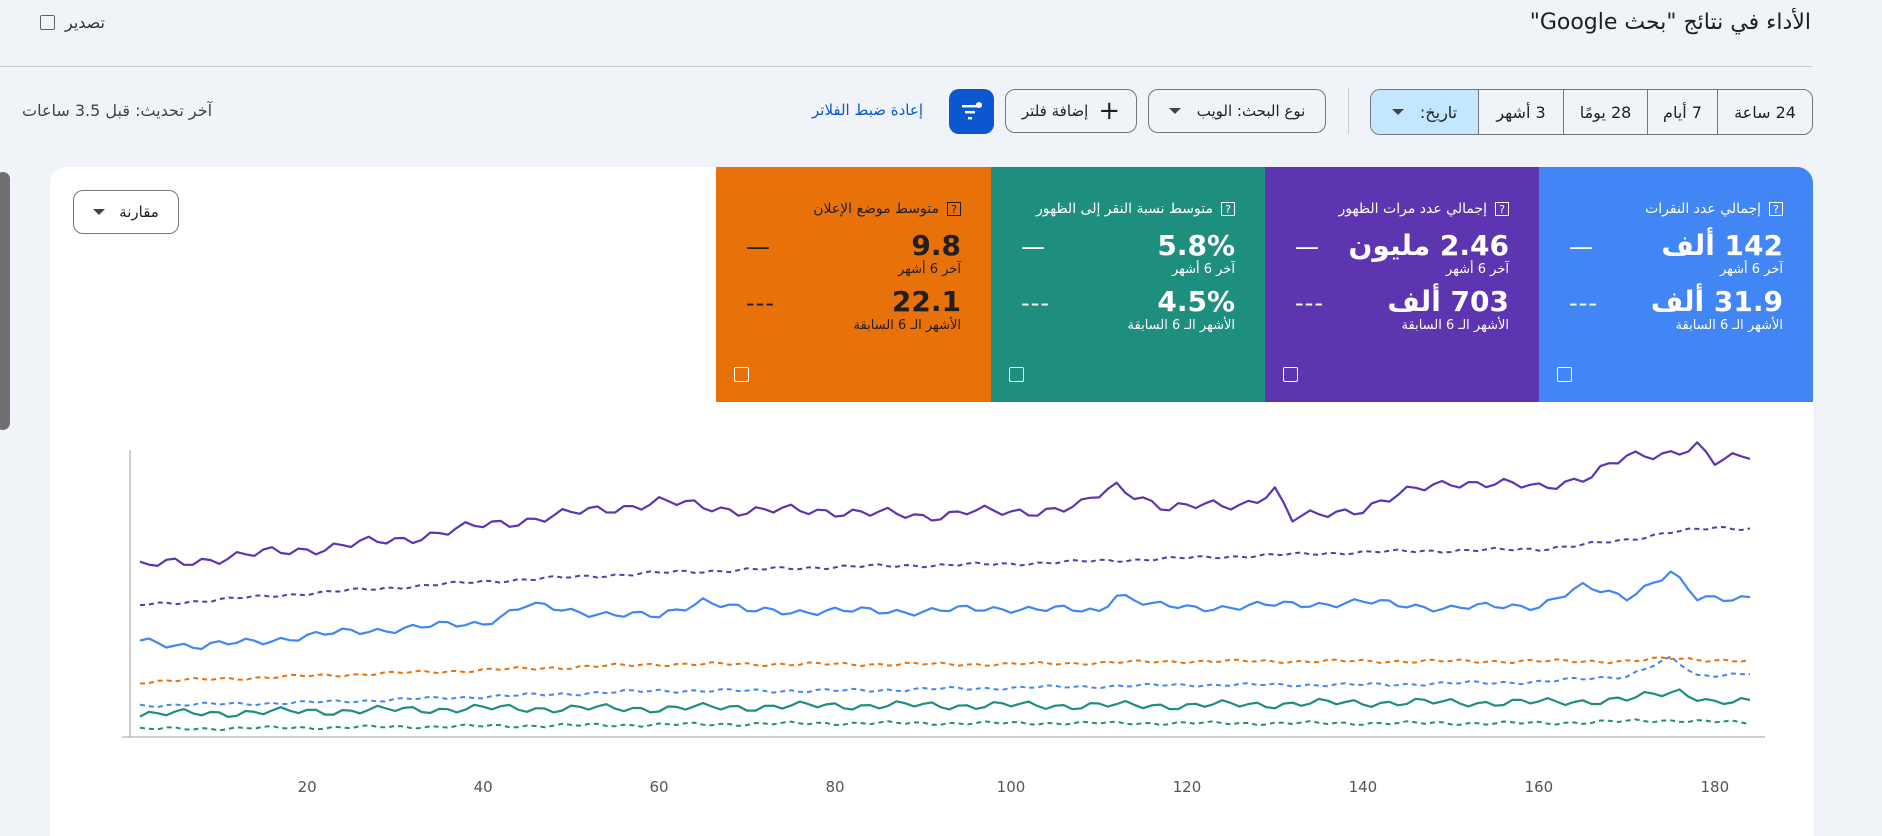  What do you see at coordinates (1716, 301) in the screenshot?
I see `metric-prev-value: 31.9 ألف` at bounding box center [1716, 301].